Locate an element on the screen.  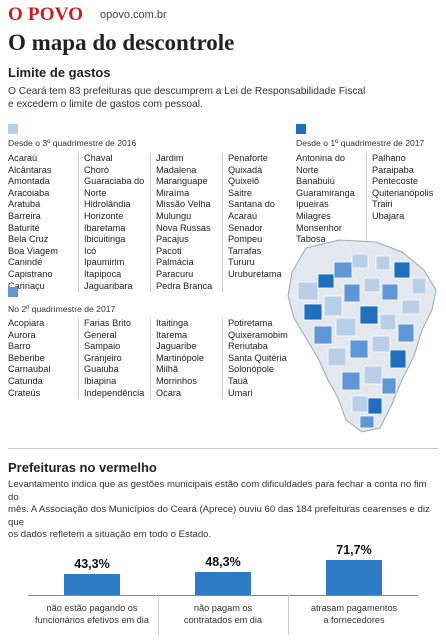
municipality-name: Barreira is located at coordinates (24, 215).